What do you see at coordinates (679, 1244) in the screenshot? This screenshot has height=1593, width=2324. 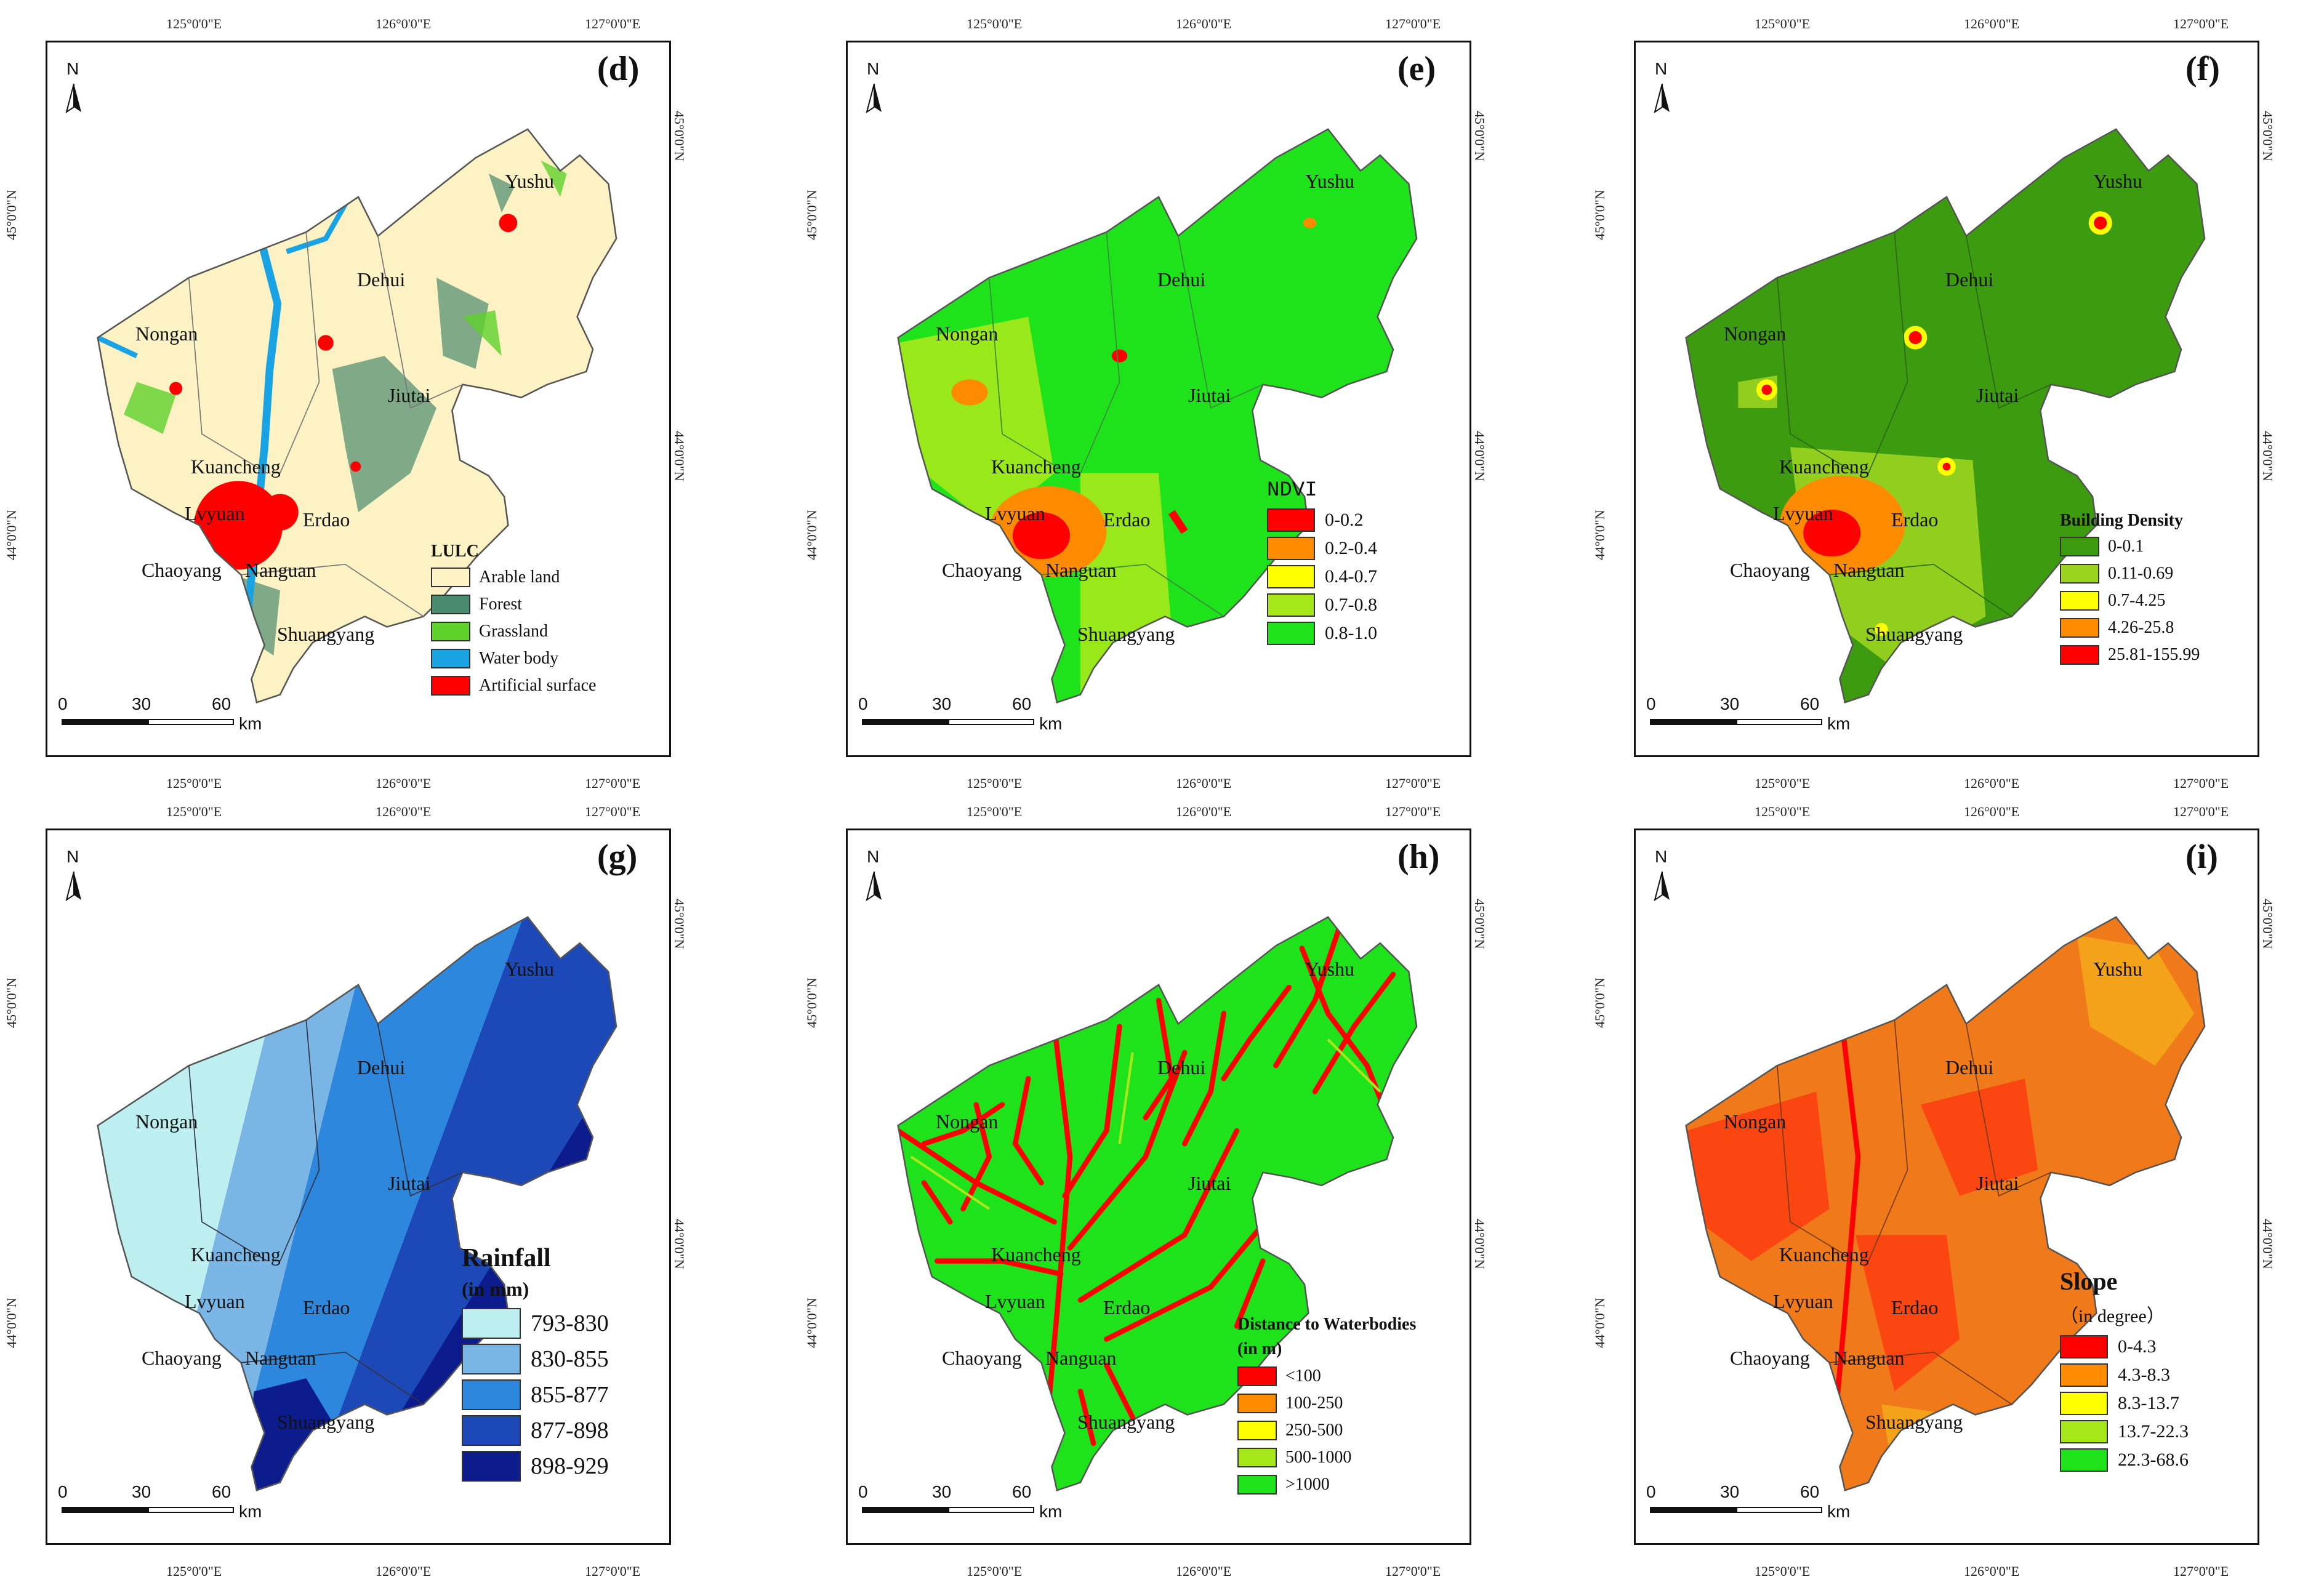 I see `lat-right-44: 44°0'0"N` at bounding box center [679, 1244].